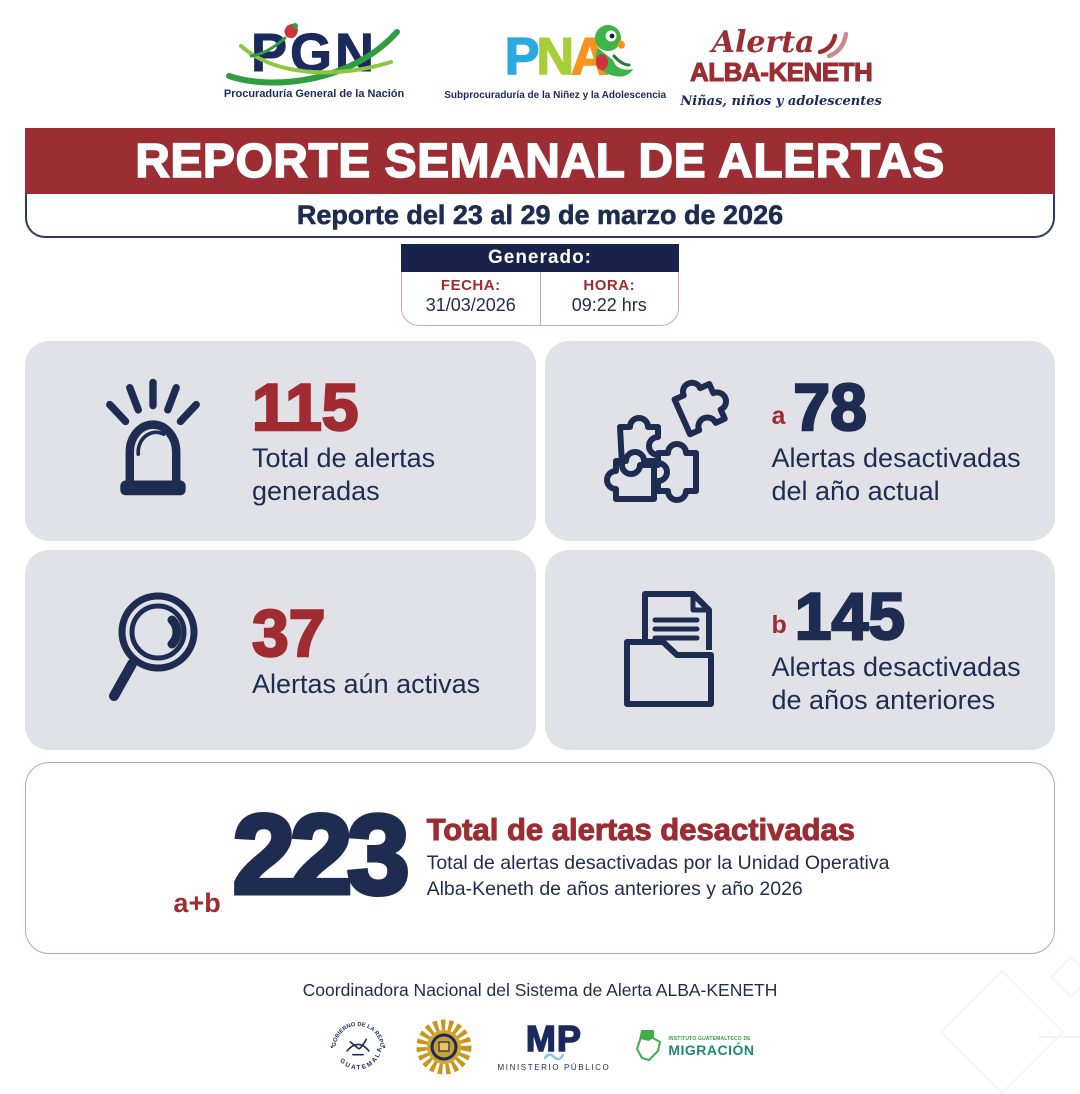 The width and height of the screenshot is (1080, 1094). I want to click on stat-prefix: a, so click(778, 415).